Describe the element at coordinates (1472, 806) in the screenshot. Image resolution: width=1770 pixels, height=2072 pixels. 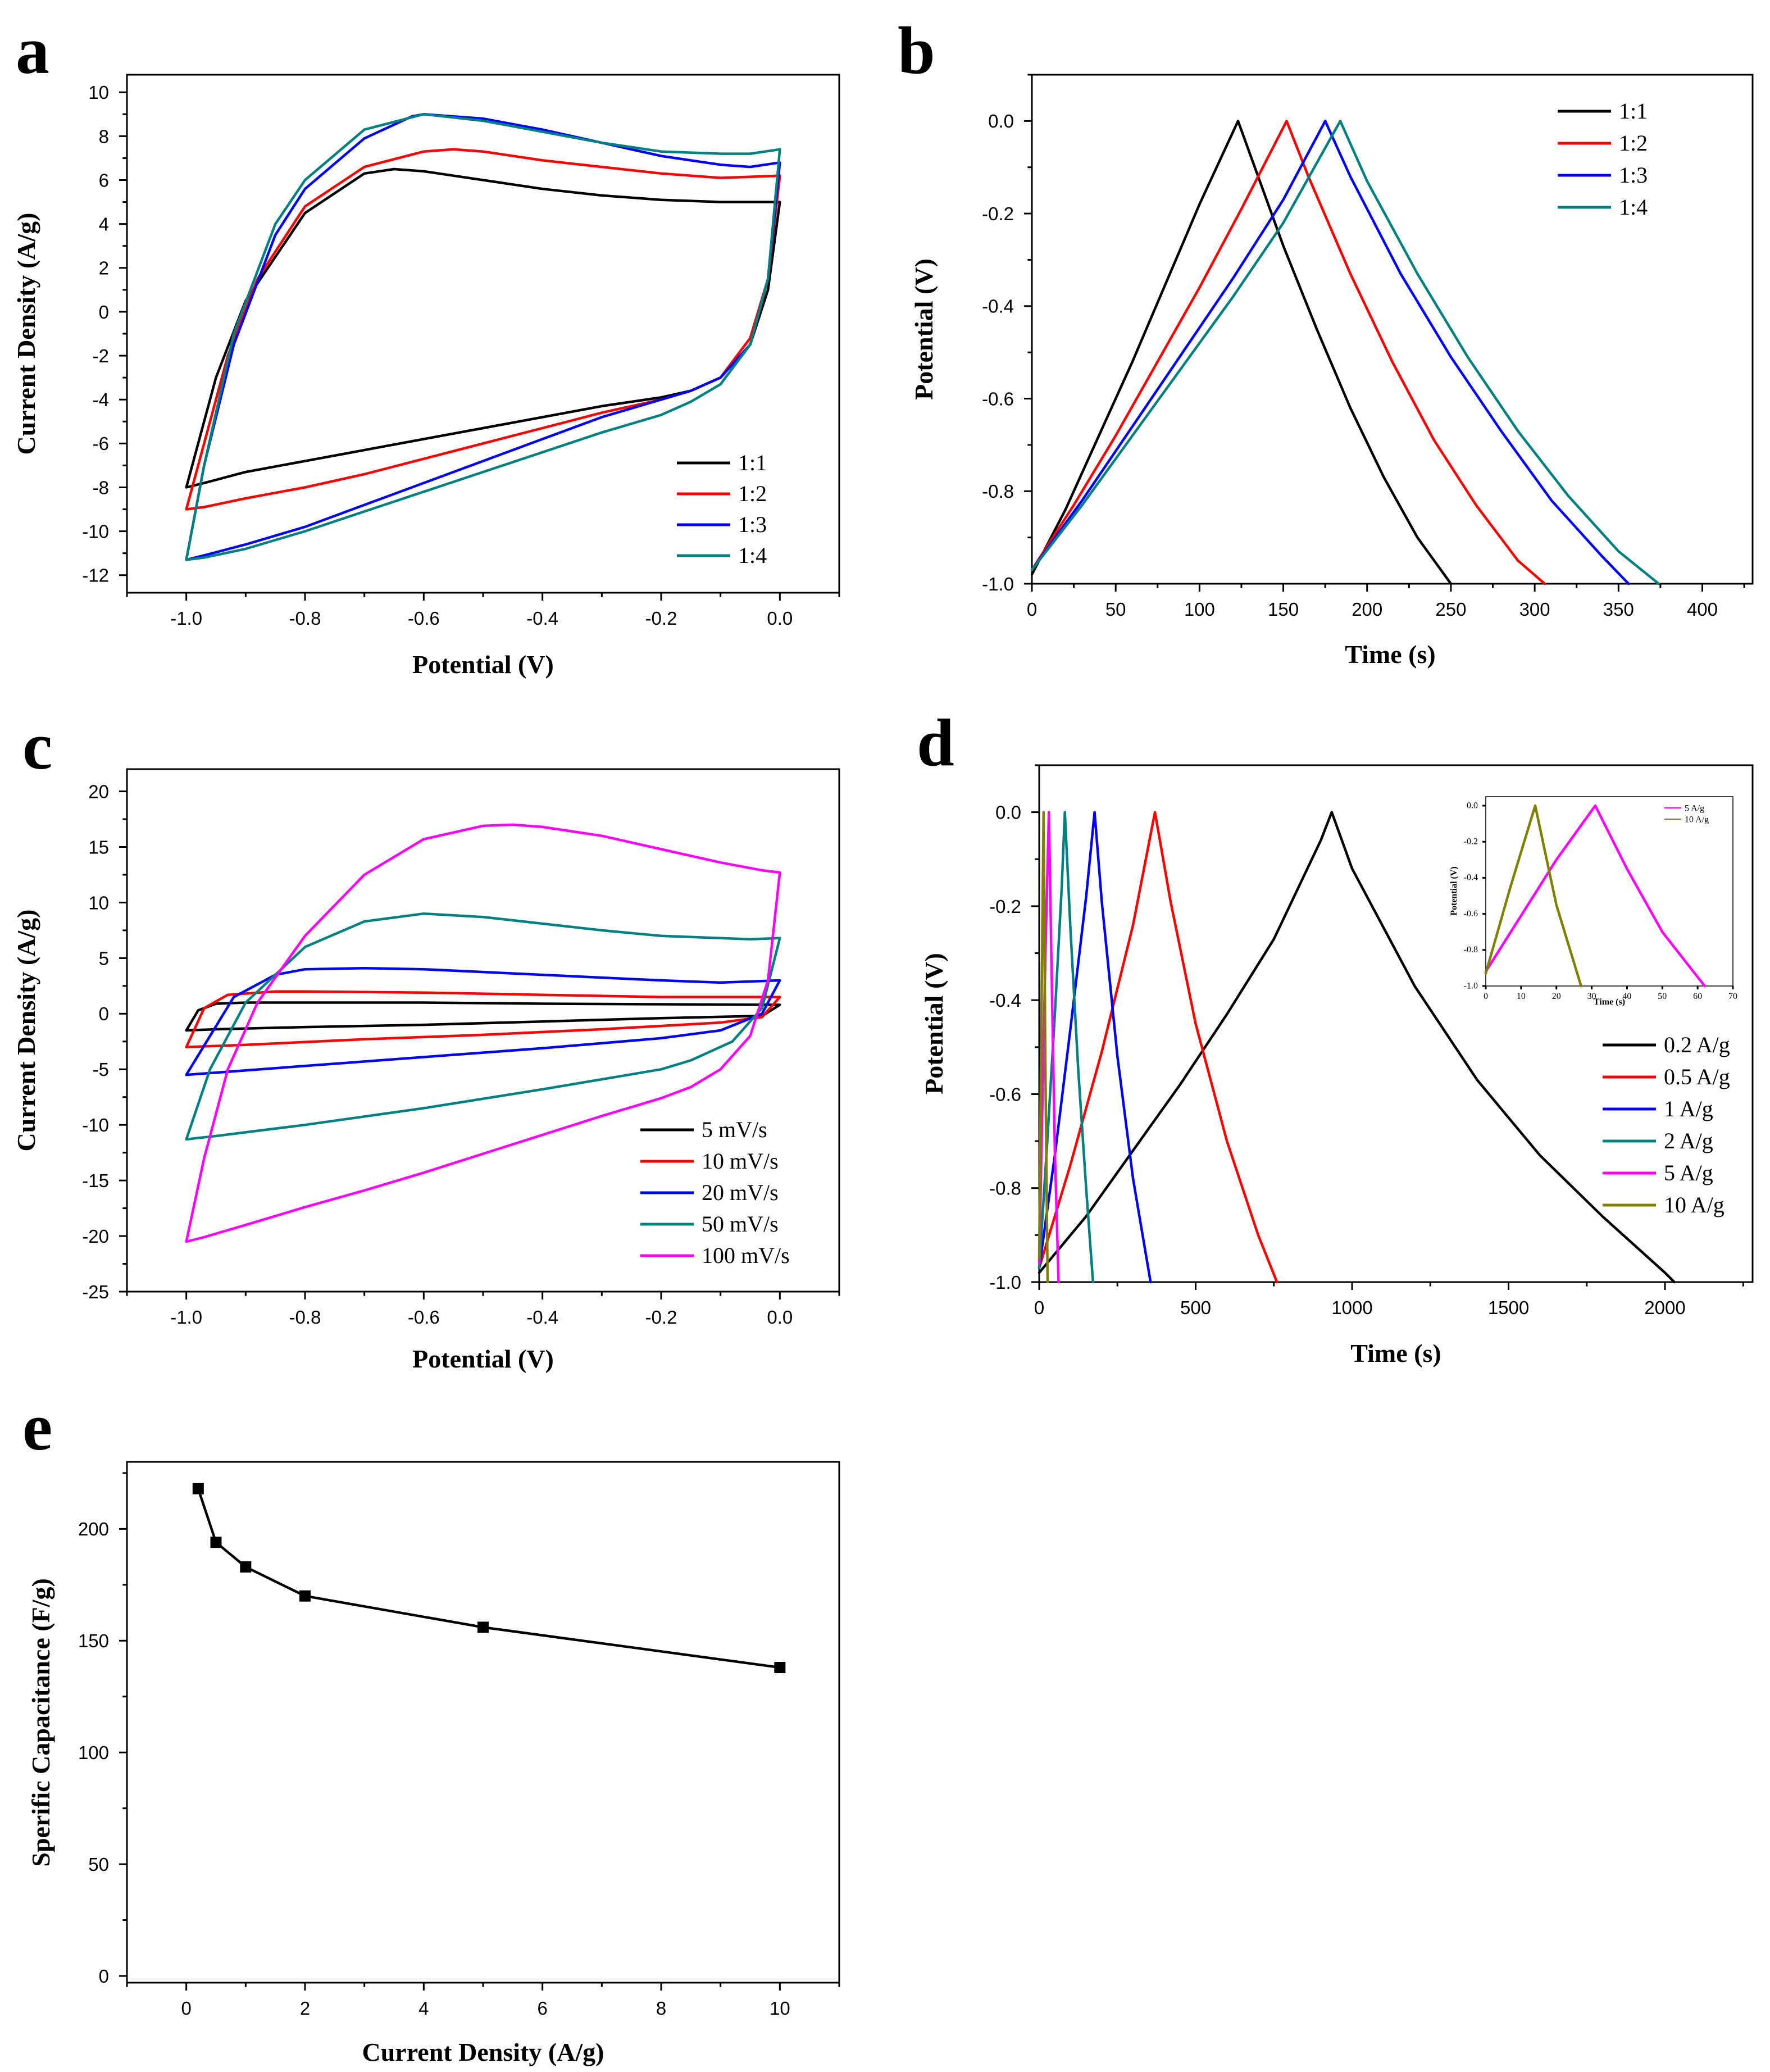
I see `d-inset-y-tick-label: 0.0` at that location.